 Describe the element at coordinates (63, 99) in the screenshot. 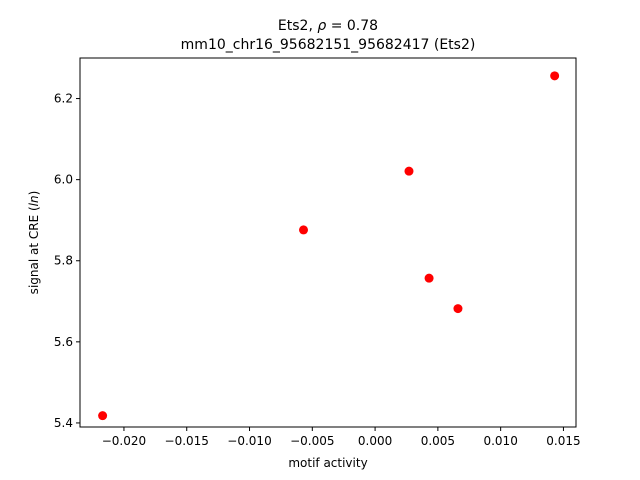

I see `y-tick-label: 6.2` at that location.